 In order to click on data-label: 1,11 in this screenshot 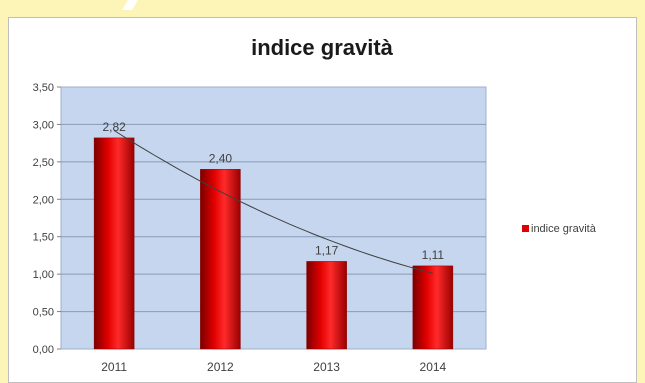, I will do `click(433, 255)`.